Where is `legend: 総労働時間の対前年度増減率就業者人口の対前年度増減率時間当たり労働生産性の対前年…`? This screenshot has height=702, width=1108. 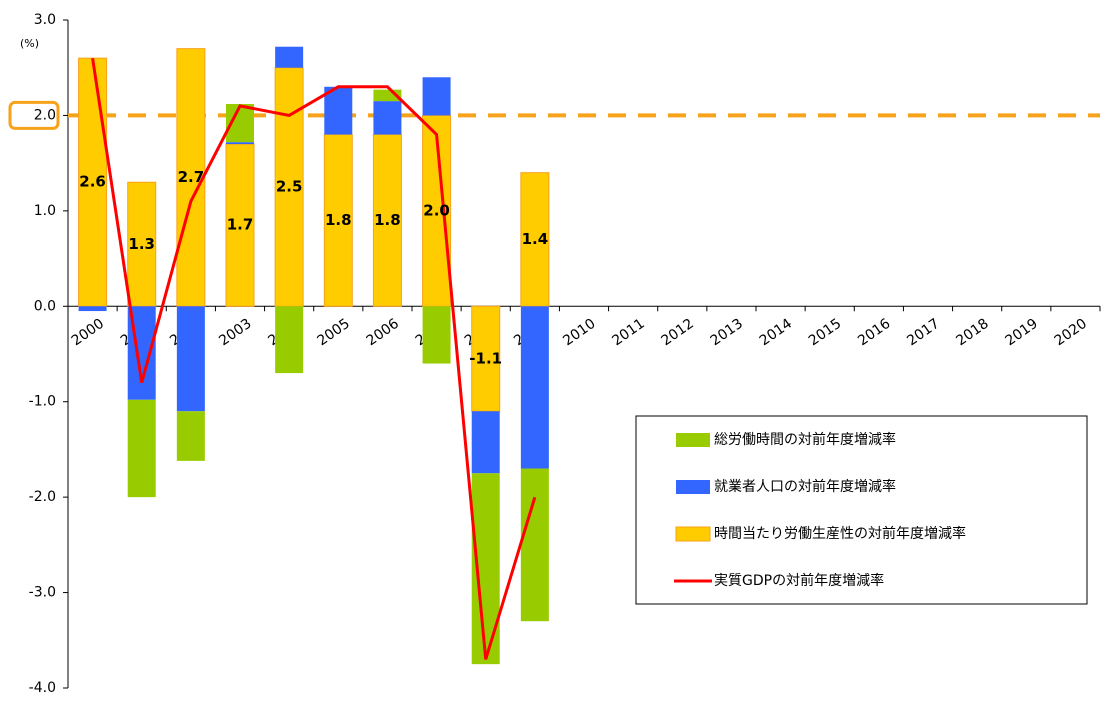 legend: 総労働時間の対前年度増減率就業者人口の対前年度増減率時間当たり労働生産性の対前年… is located at coordinates (861, 510).